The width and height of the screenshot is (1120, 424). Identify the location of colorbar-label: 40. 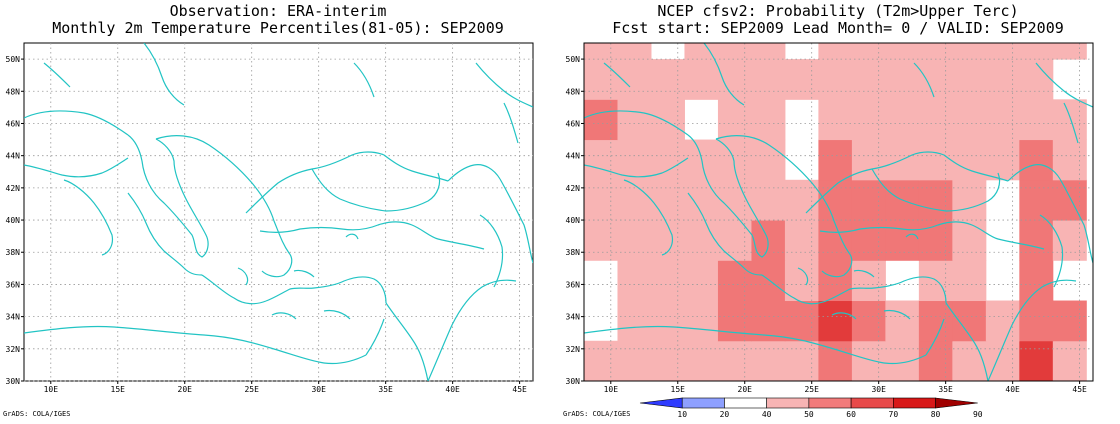
(767, 414).